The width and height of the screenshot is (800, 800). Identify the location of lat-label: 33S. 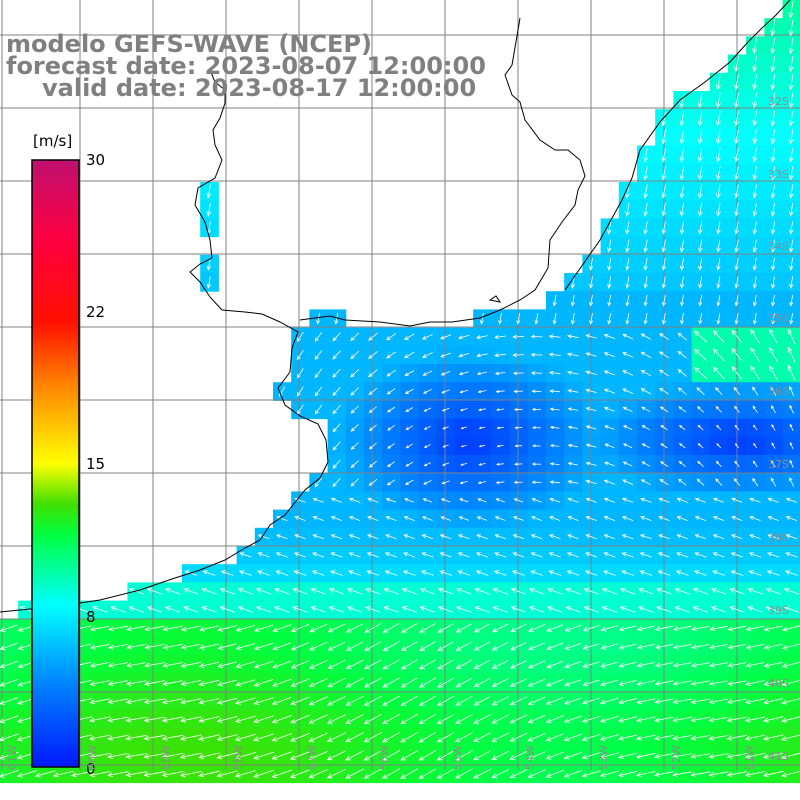
(778, 174).